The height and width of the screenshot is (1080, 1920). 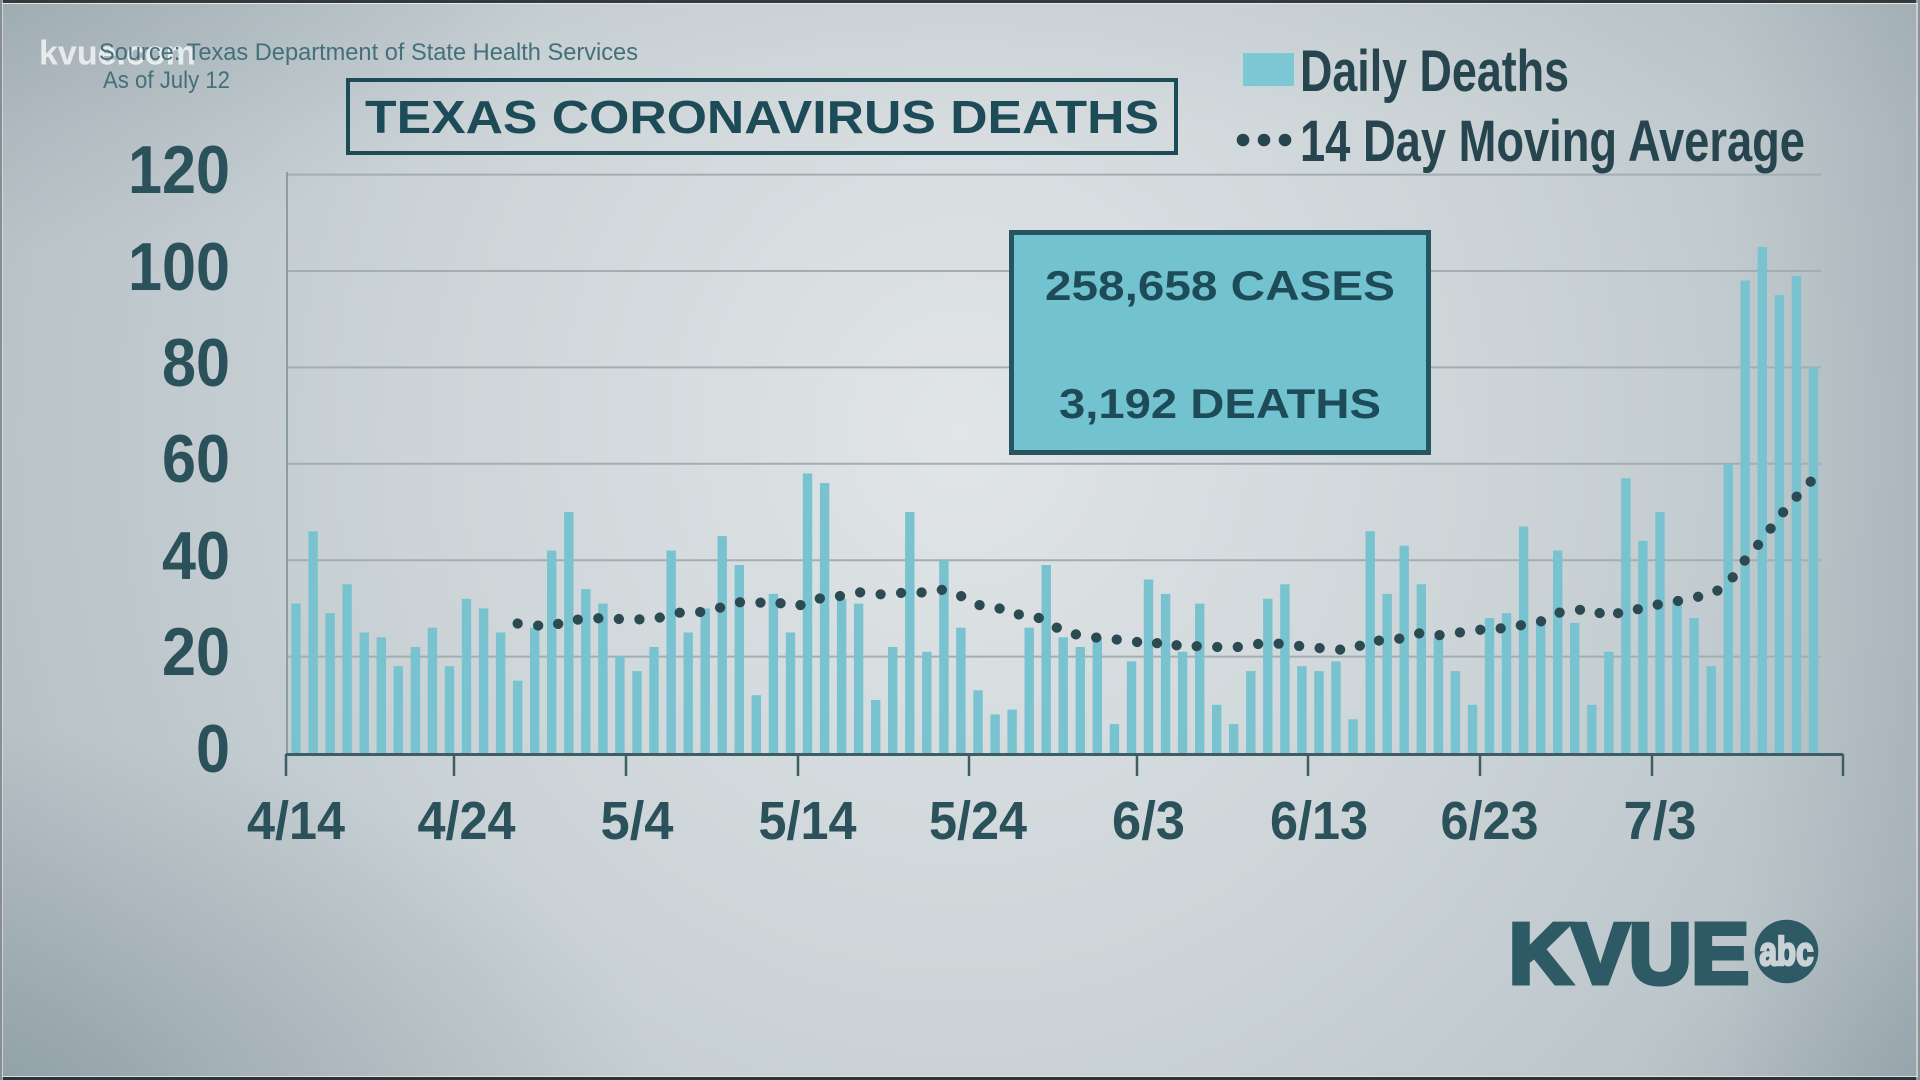 I want to click on svg-text: 5/24, so click(x=978, y=821).